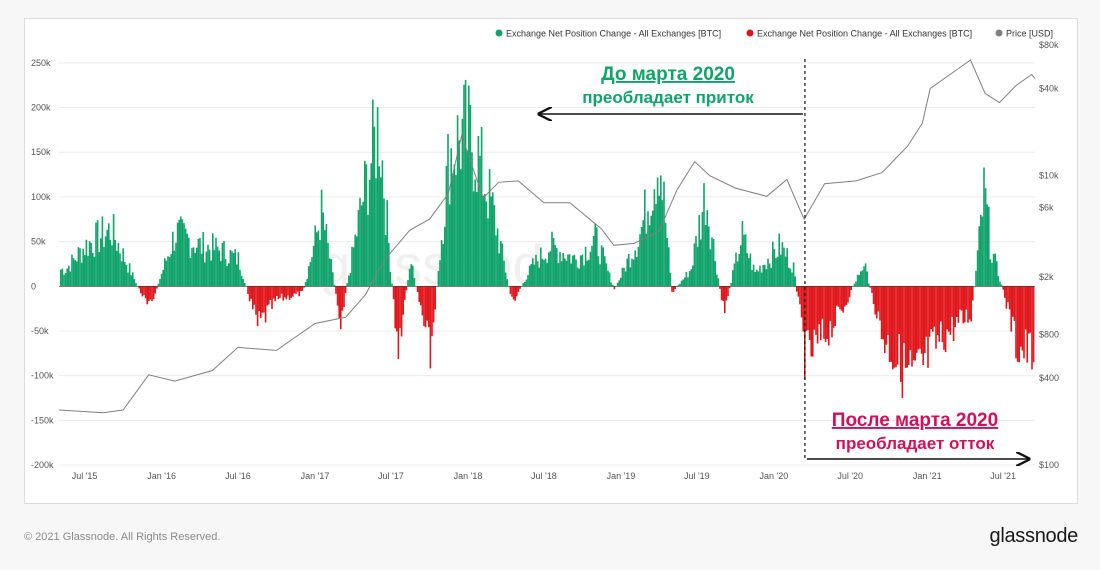 Image resolution: width=1100 pixels, height=570 pixels. I want to click on x-tick-label: Jul '19, so click(697, 476).